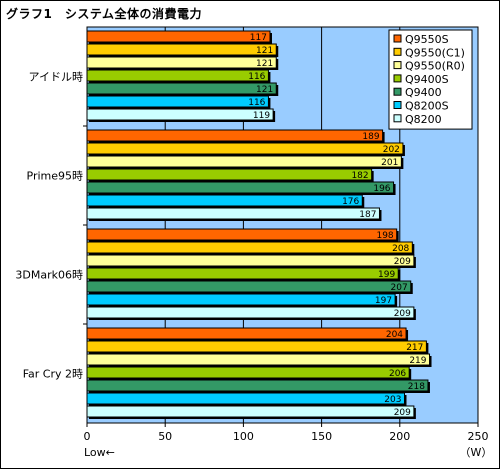 The image size is (500, 469). Describe the element at coordinates (389, 163) in the screenshot. I see `data-label: 201` at that location.